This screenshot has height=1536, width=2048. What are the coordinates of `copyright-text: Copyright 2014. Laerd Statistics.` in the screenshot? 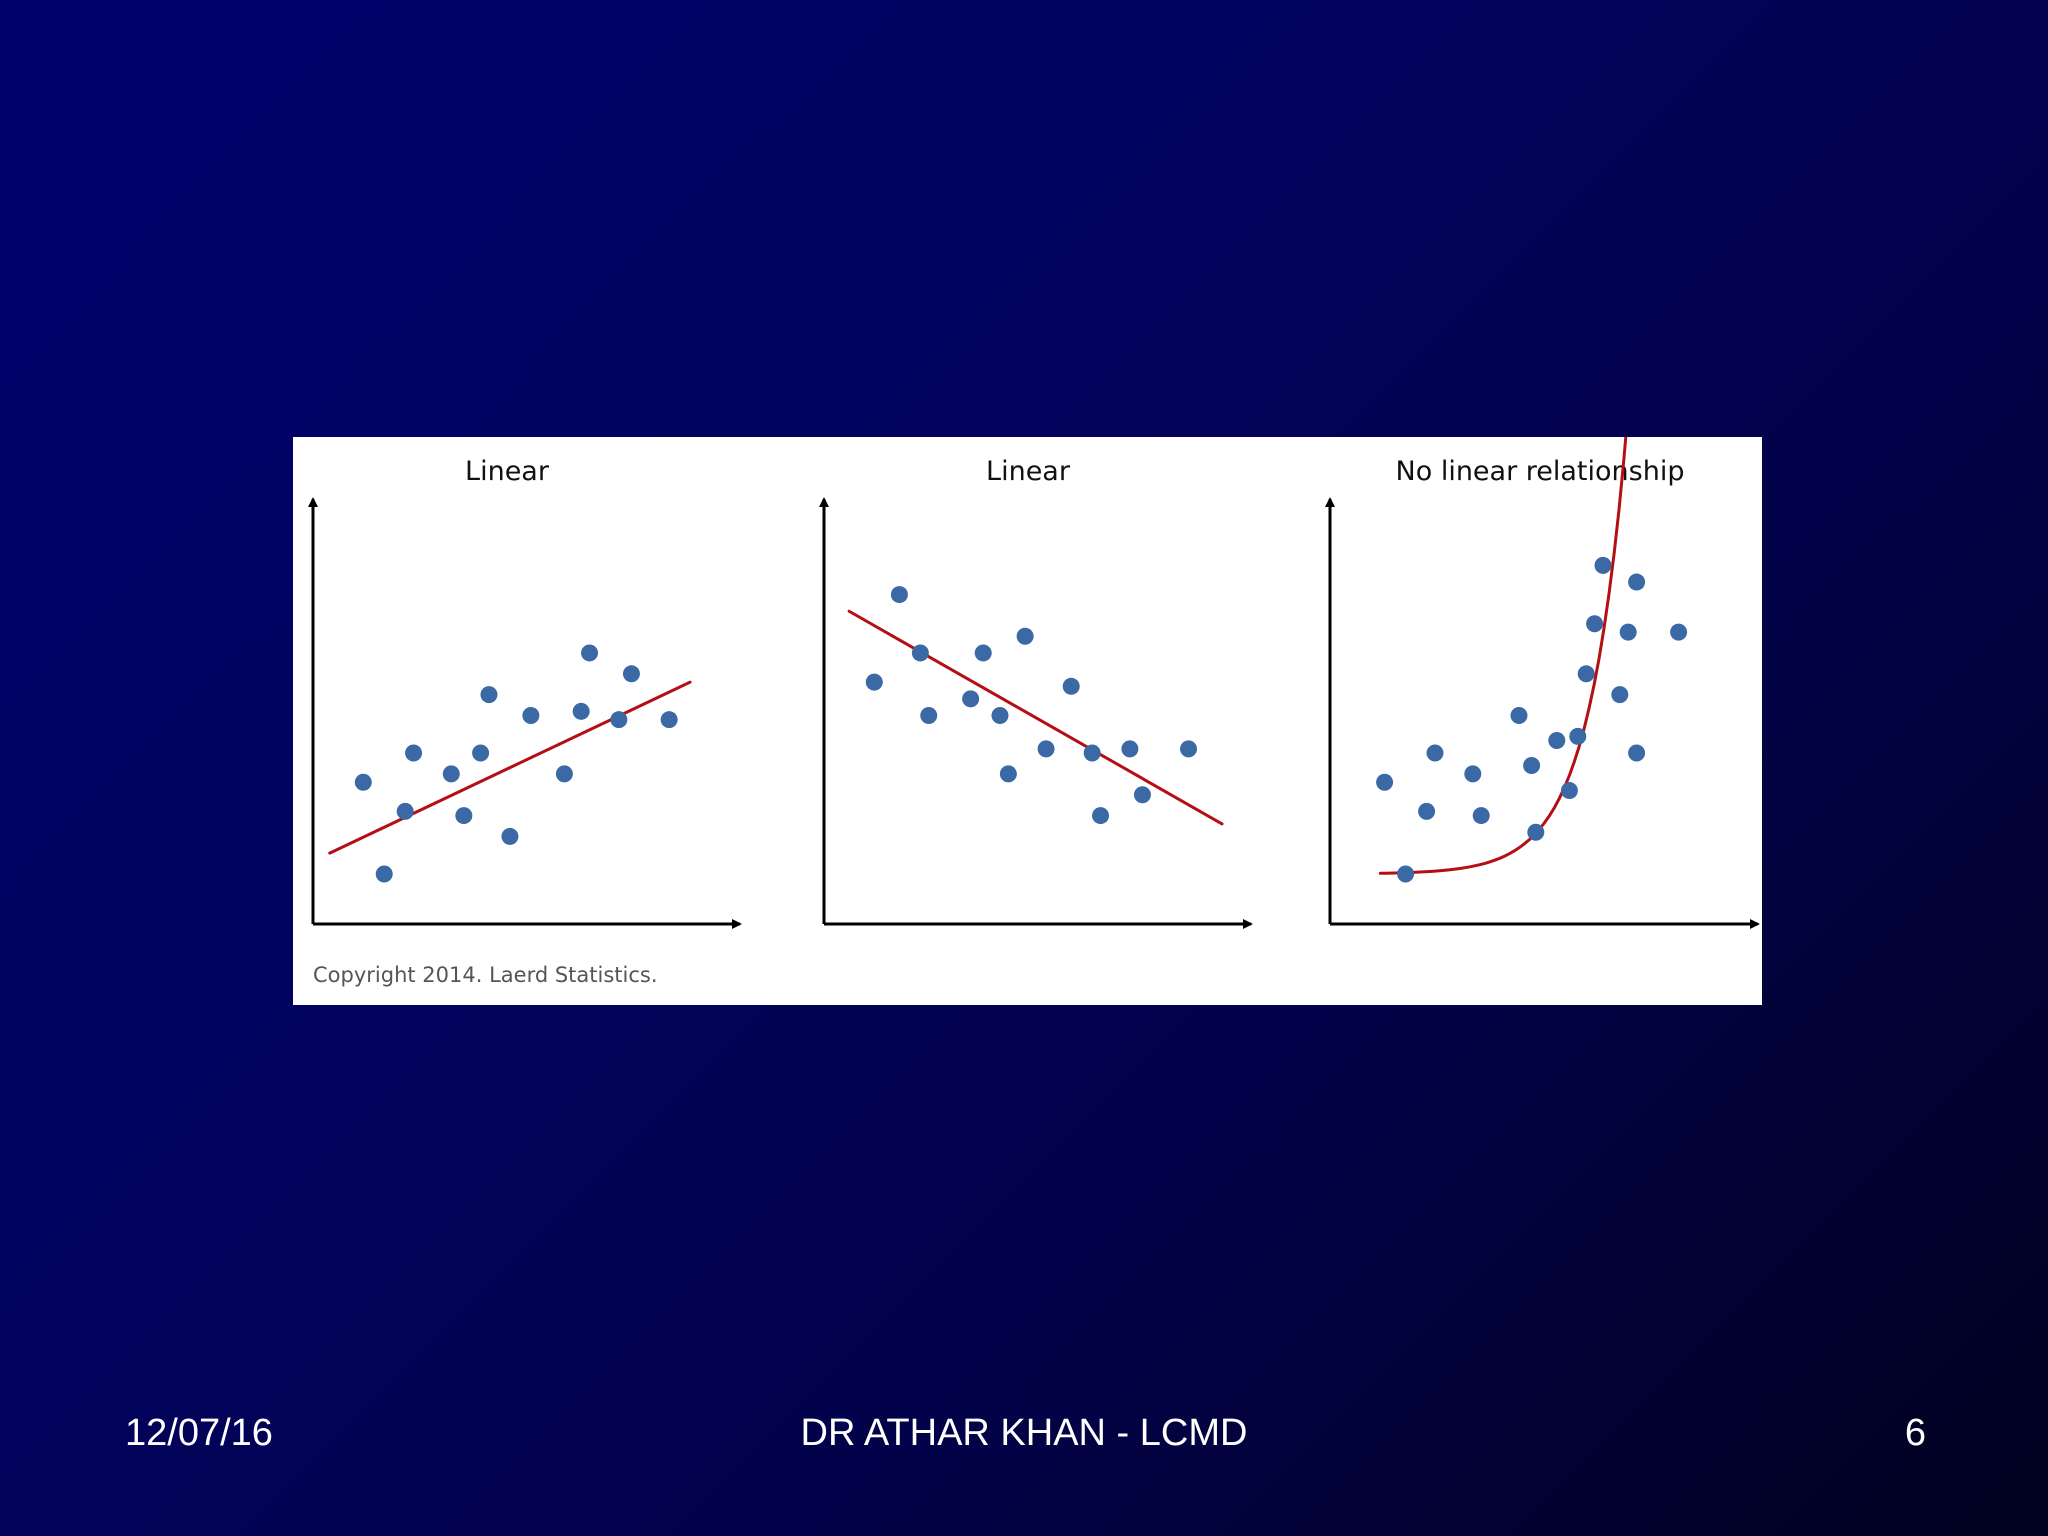 It's located at (485, 975).